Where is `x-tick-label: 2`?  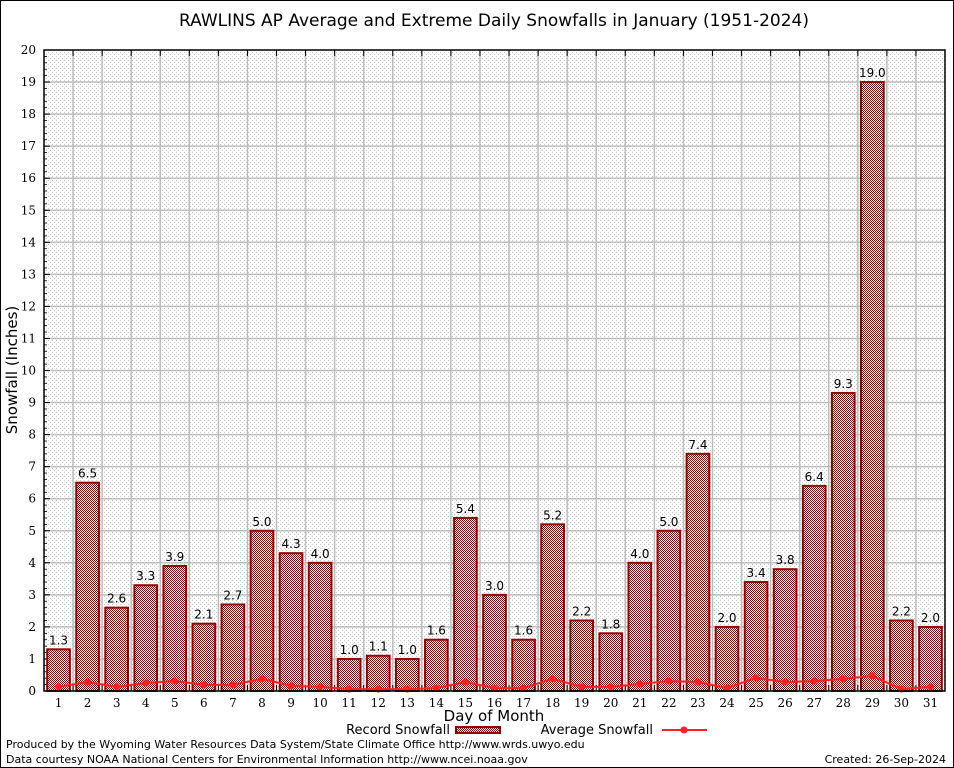
x-tick-label: 2 is located at coordinates (88, 703).